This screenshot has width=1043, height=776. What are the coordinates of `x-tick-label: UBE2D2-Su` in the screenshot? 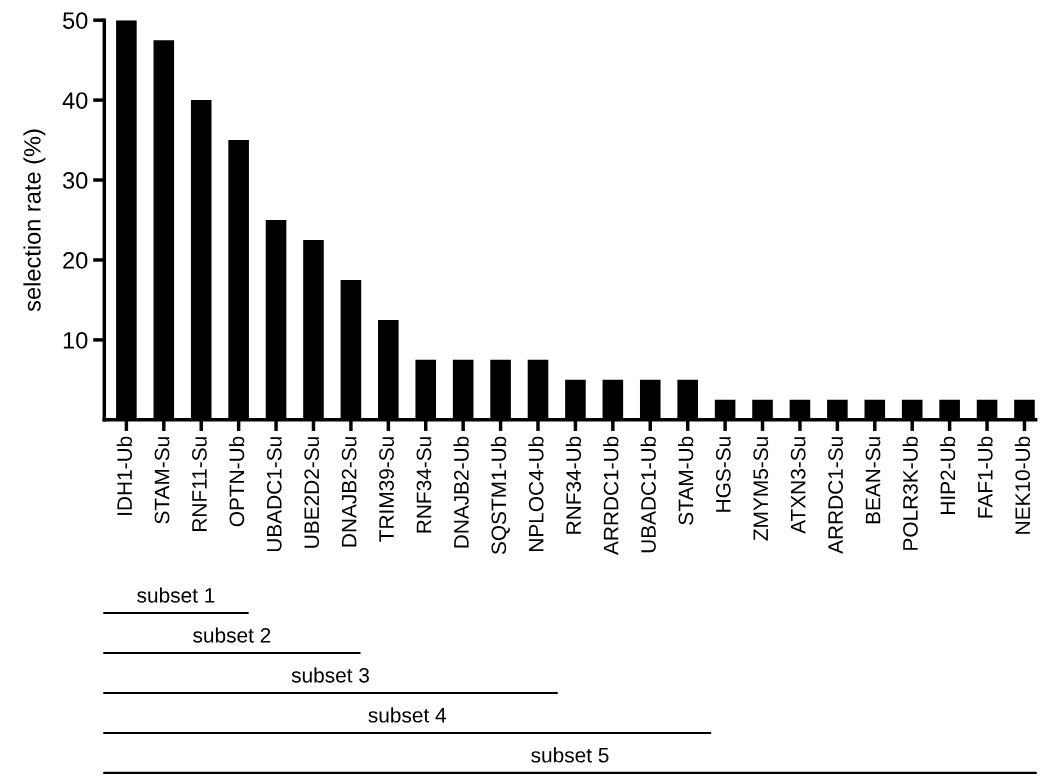 It's located at (312, 492).